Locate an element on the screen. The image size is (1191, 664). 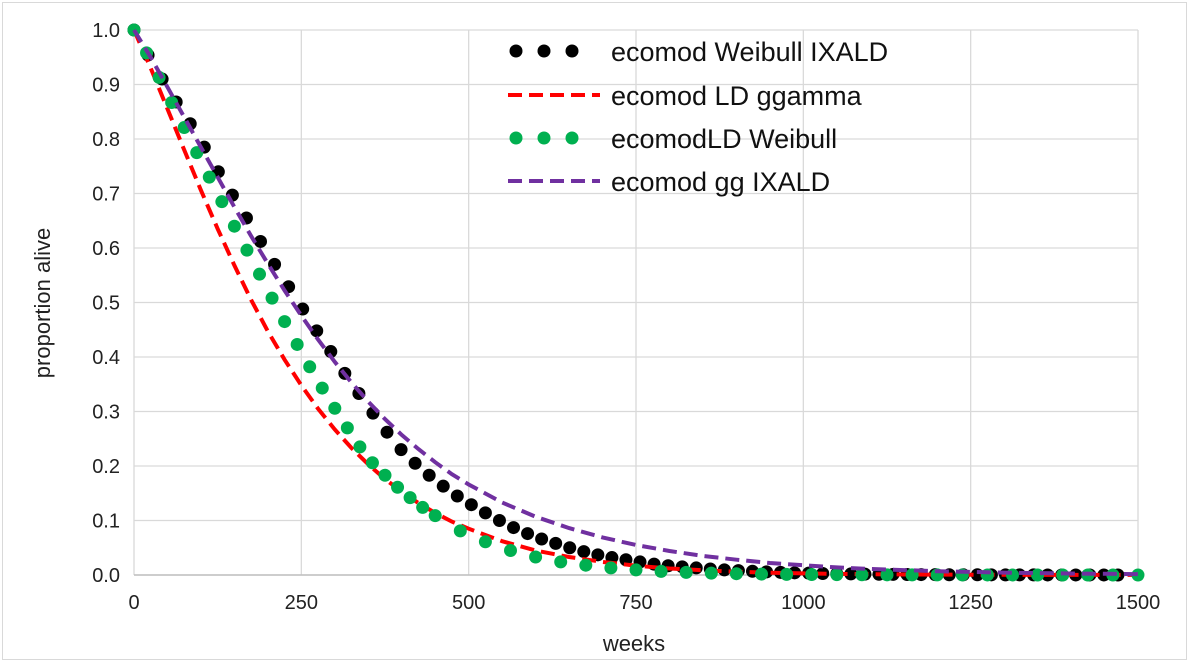
x-tick-label: 1250 is located at coordinates (970, 603).